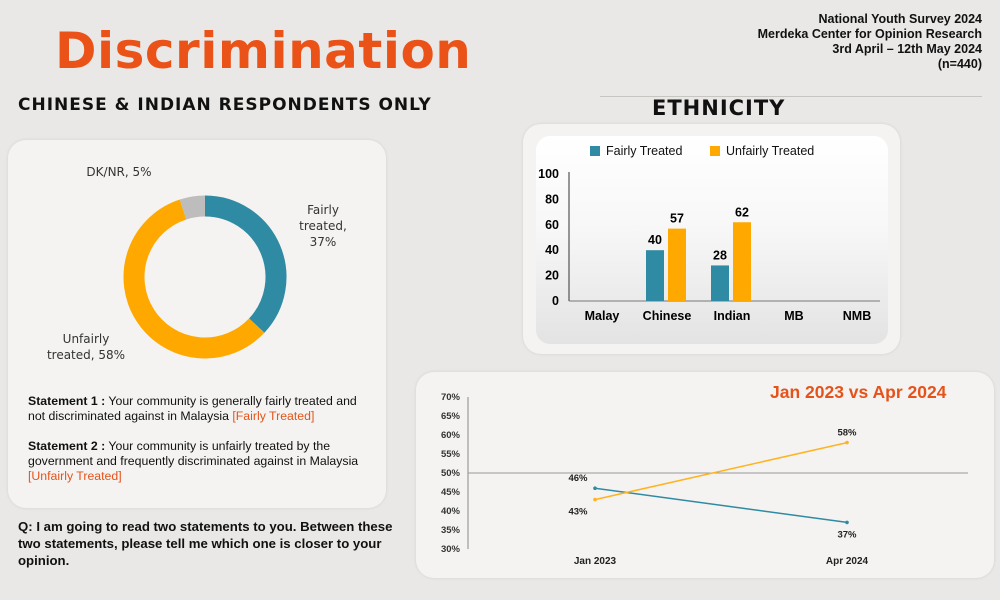  I want to click on donut-label-line: 37%, so click(323, 242).